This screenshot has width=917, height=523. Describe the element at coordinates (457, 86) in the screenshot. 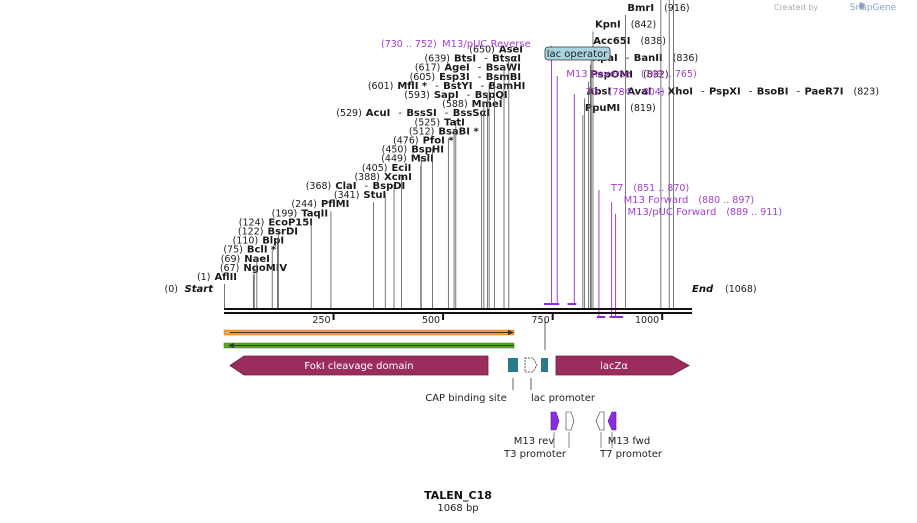

I see `site-name: BstYI` at that location.